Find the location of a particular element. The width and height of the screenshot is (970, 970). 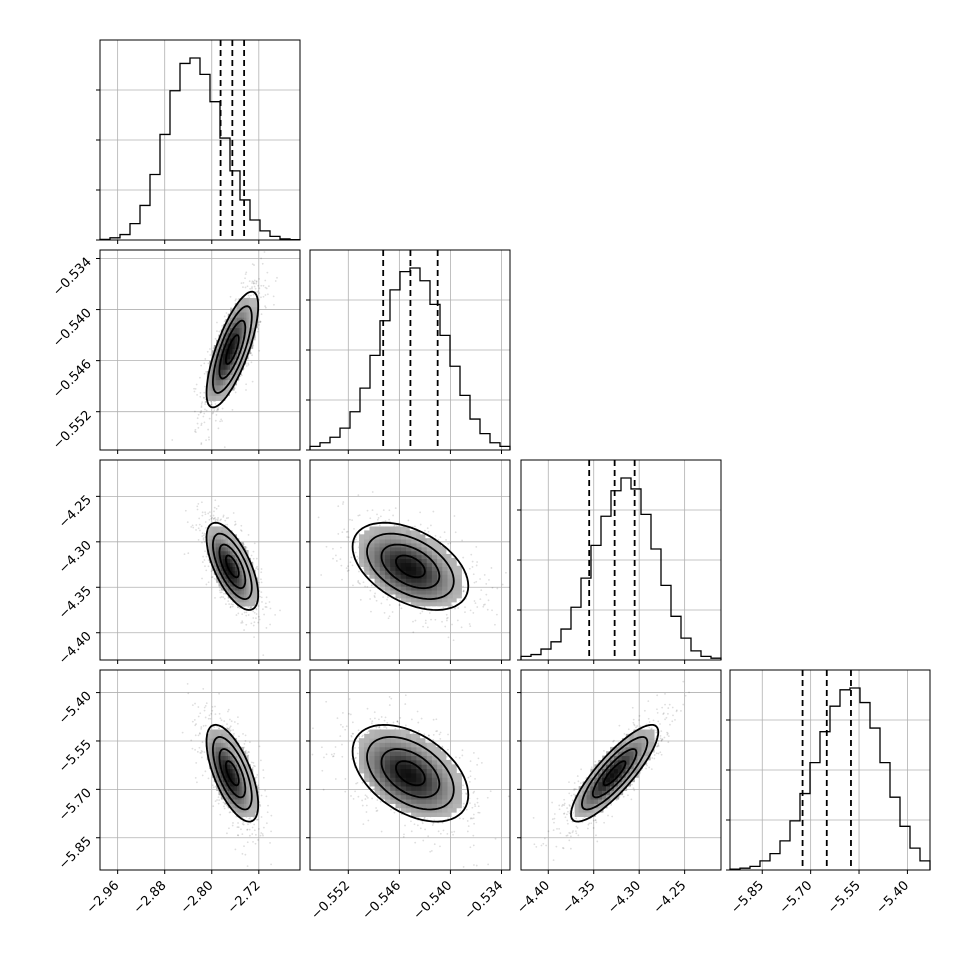

contour-0.5sigma is located at coordinates (410, 566).